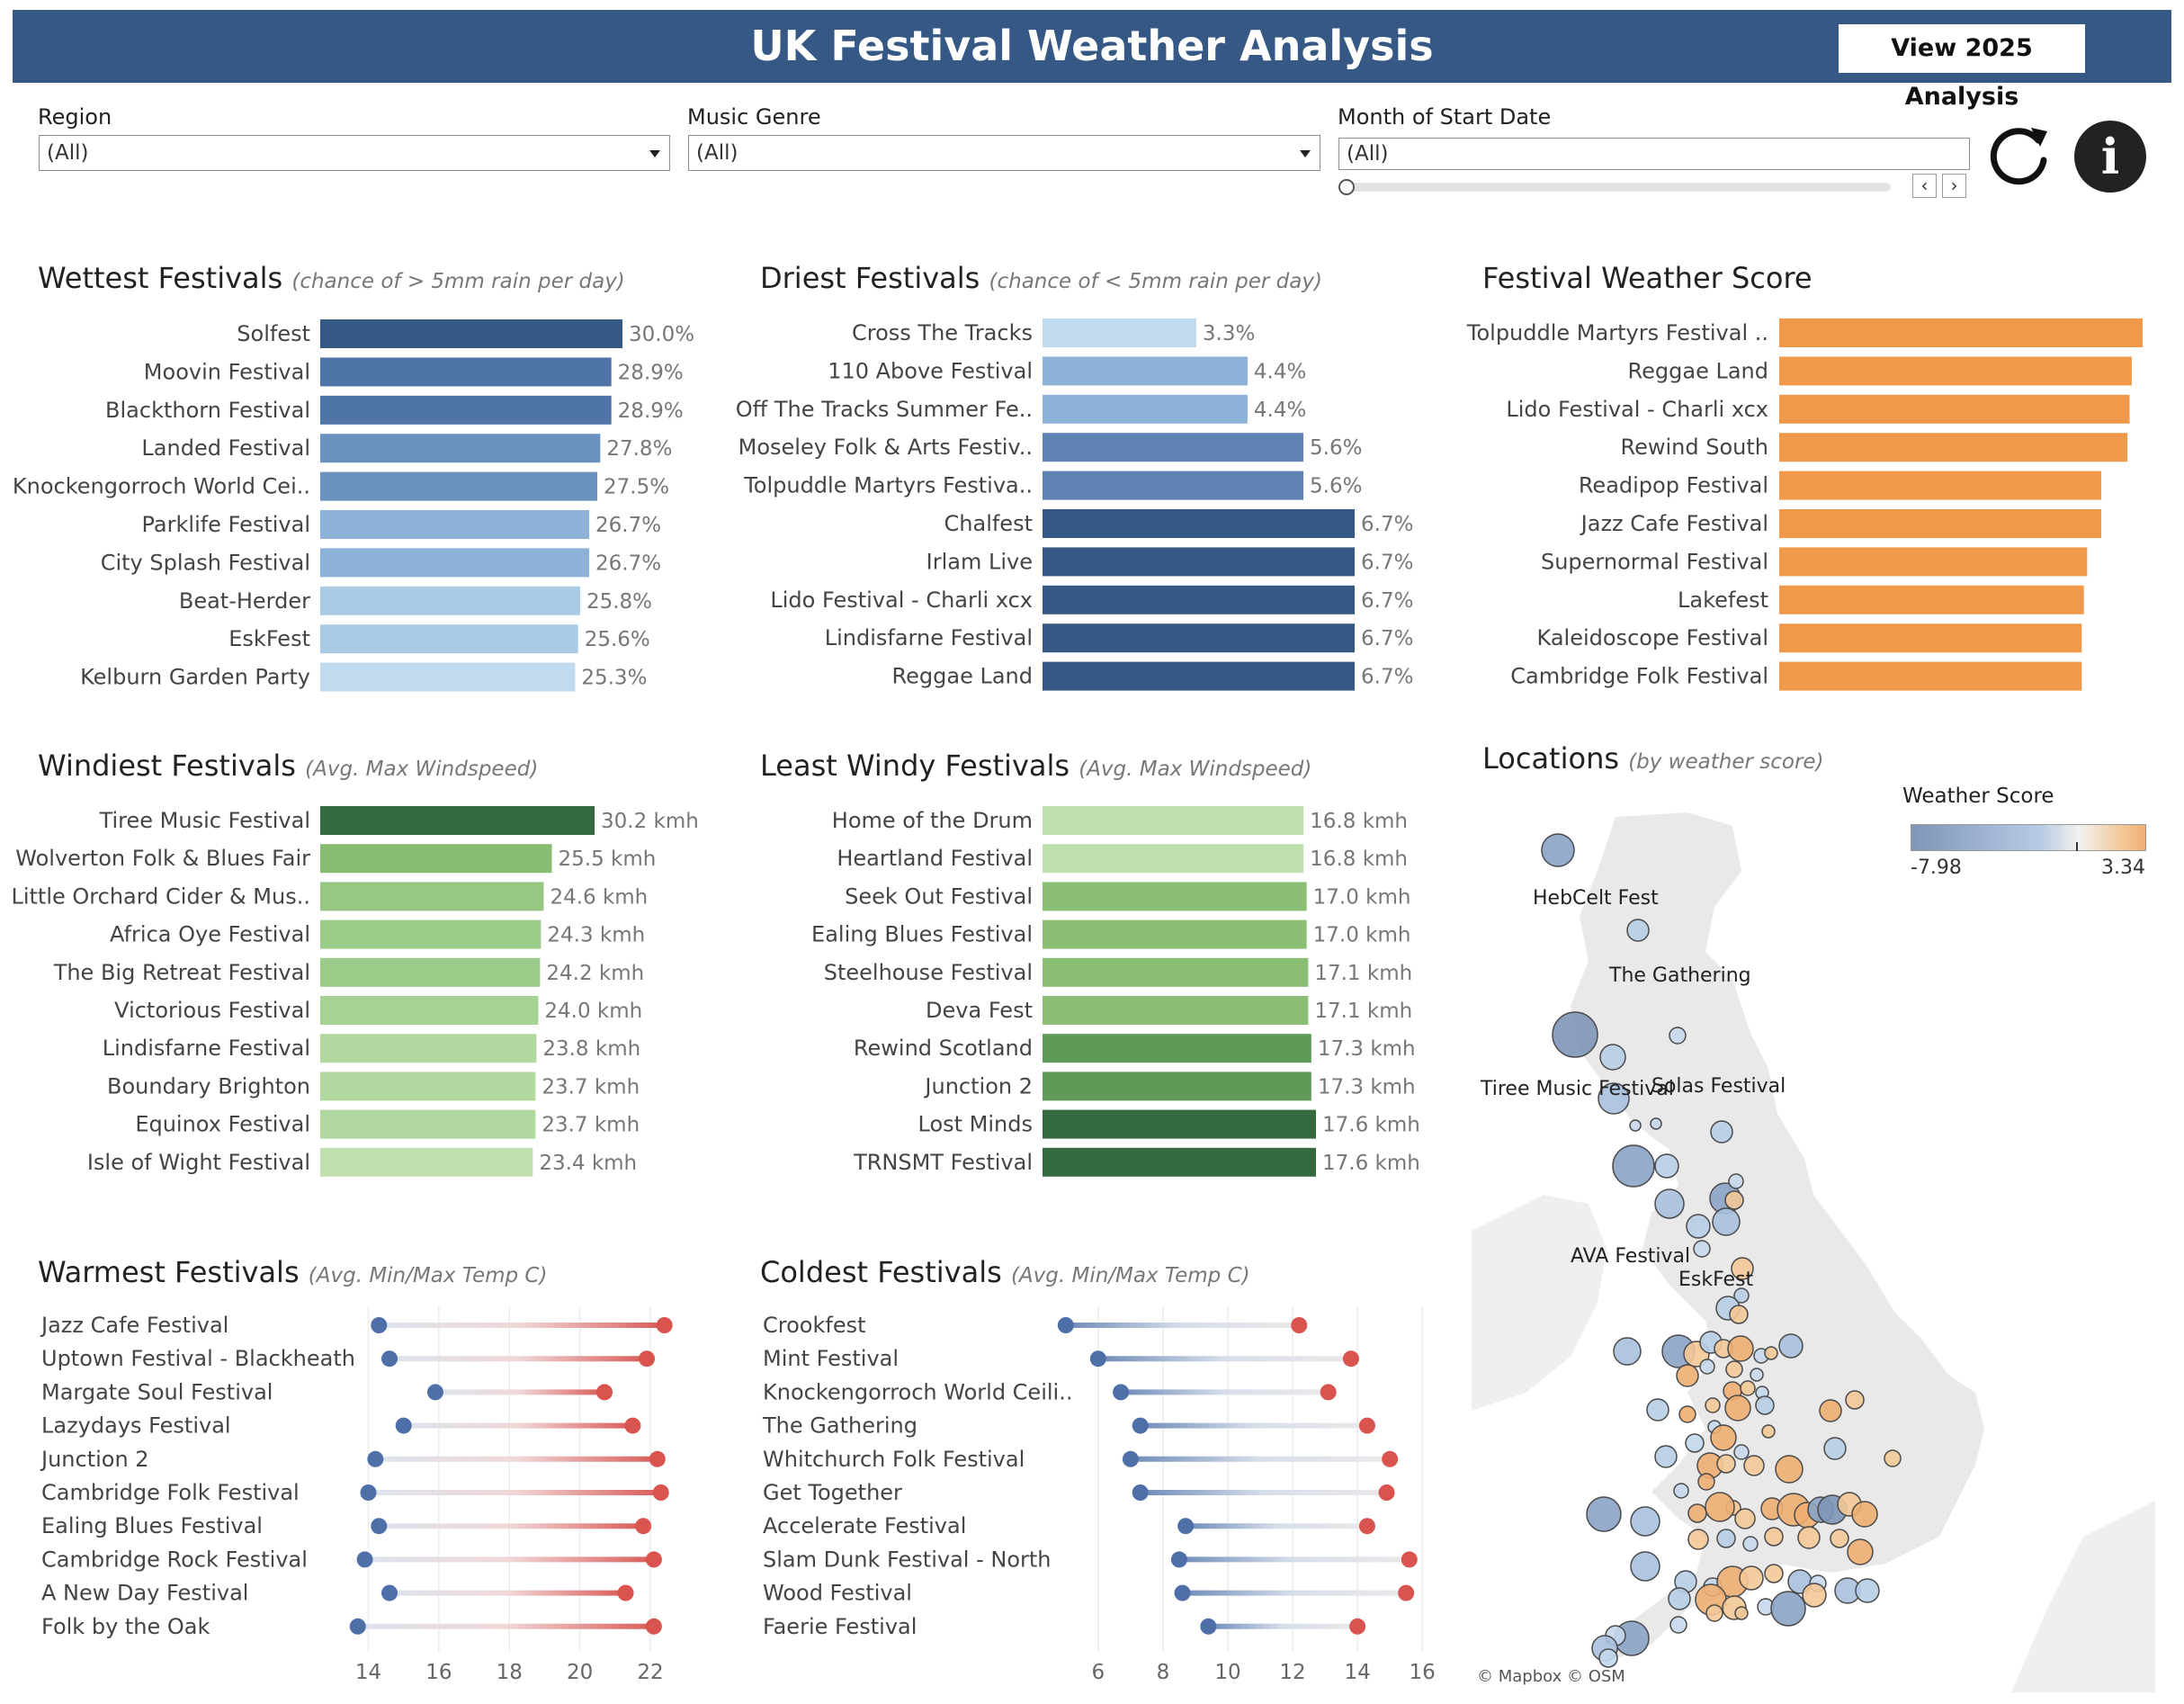 The width and height of the screenshot is (2184, 1704). What do you see at coordinates (831, 1358) in the screenshot?
I see `coldest-category-label: Mint Festival` at bounding box center [831, 1358].